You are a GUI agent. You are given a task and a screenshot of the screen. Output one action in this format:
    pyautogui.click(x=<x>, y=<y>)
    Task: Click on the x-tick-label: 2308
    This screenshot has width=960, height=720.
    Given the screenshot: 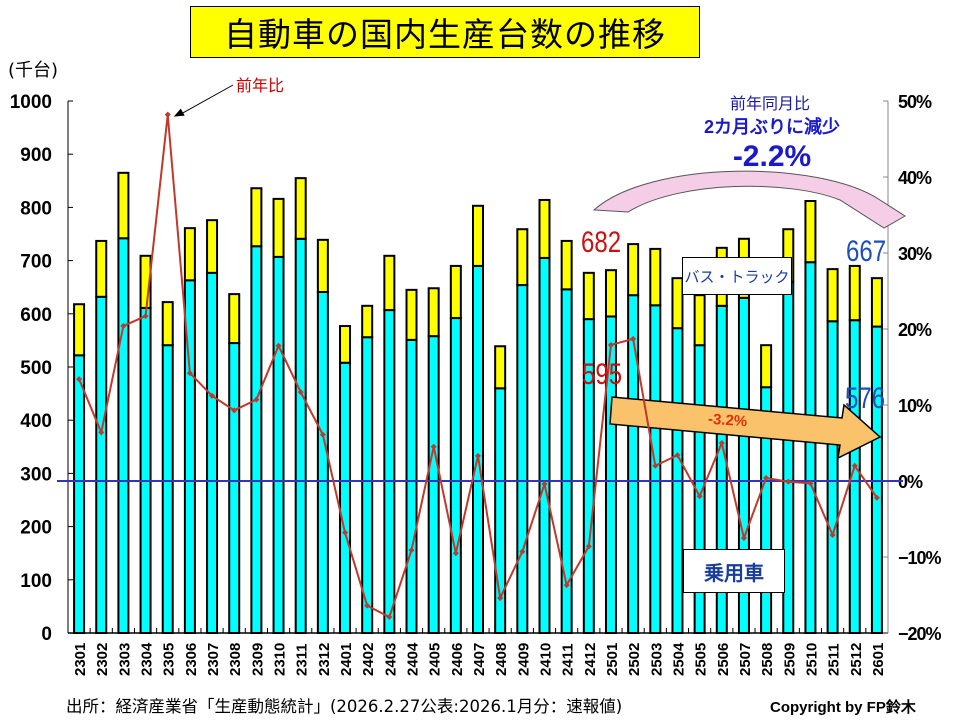 What is the action you would take?
    pyautogui.click(x=235, y=659)
    